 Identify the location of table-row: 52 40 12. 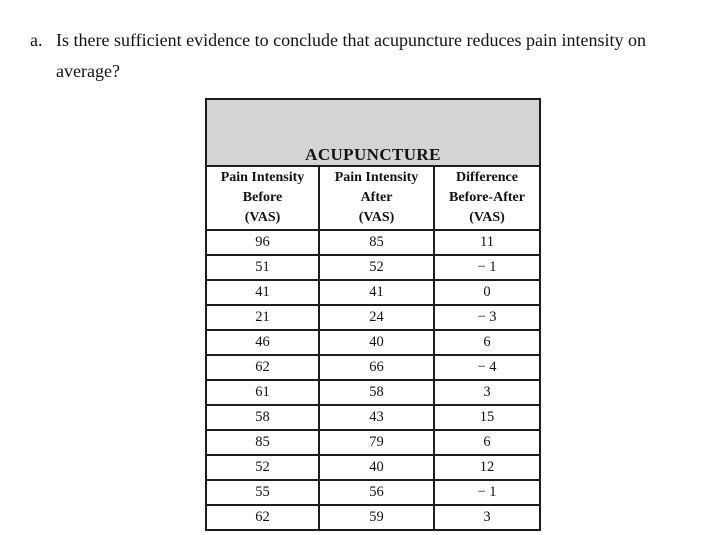
(373, 467).